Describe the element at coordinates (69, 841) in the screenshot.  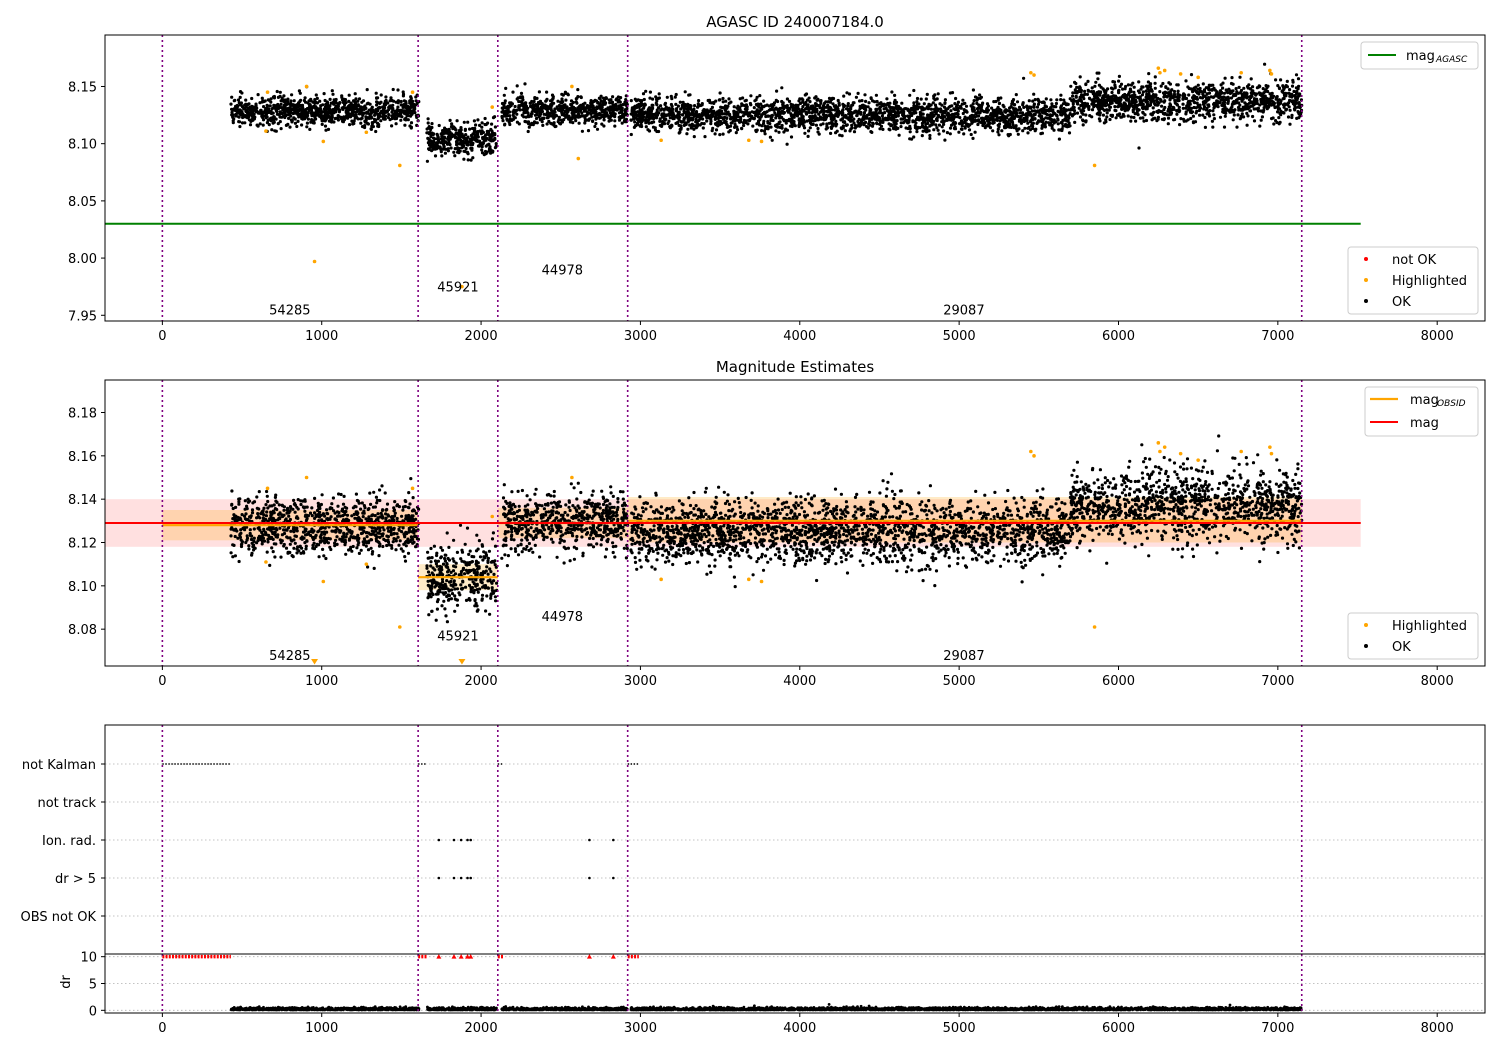
I see `flag-row-label: Ion. rad.` at that location.